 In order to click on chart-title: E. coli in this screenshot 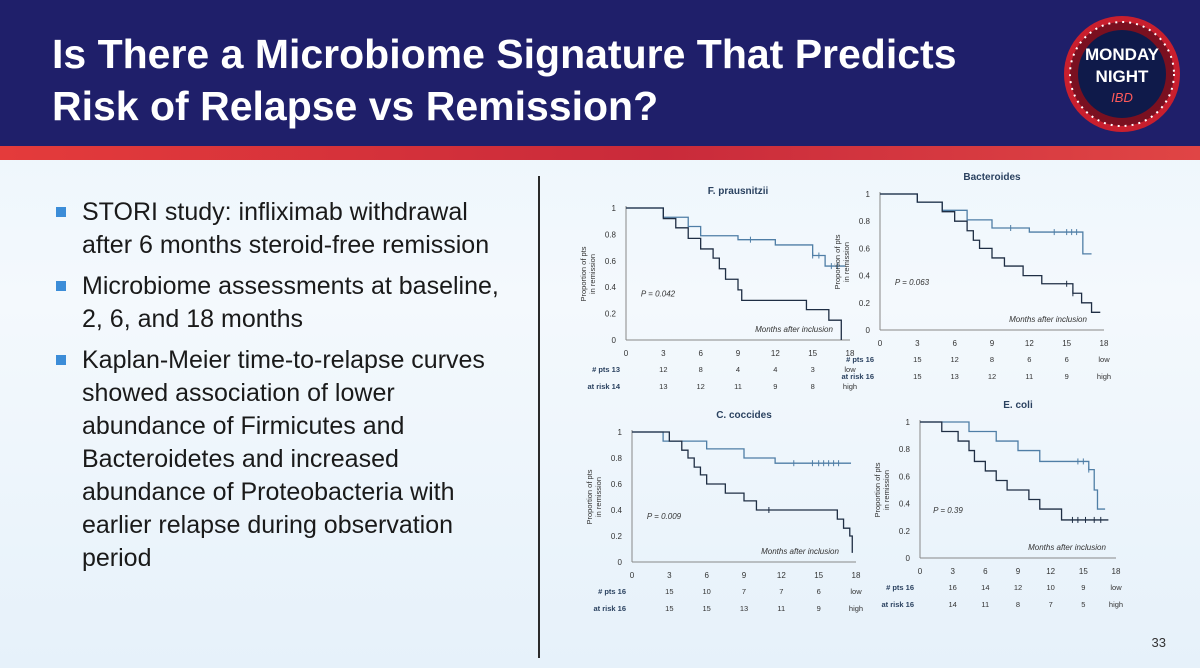, I will do `click(1018, 405)`.